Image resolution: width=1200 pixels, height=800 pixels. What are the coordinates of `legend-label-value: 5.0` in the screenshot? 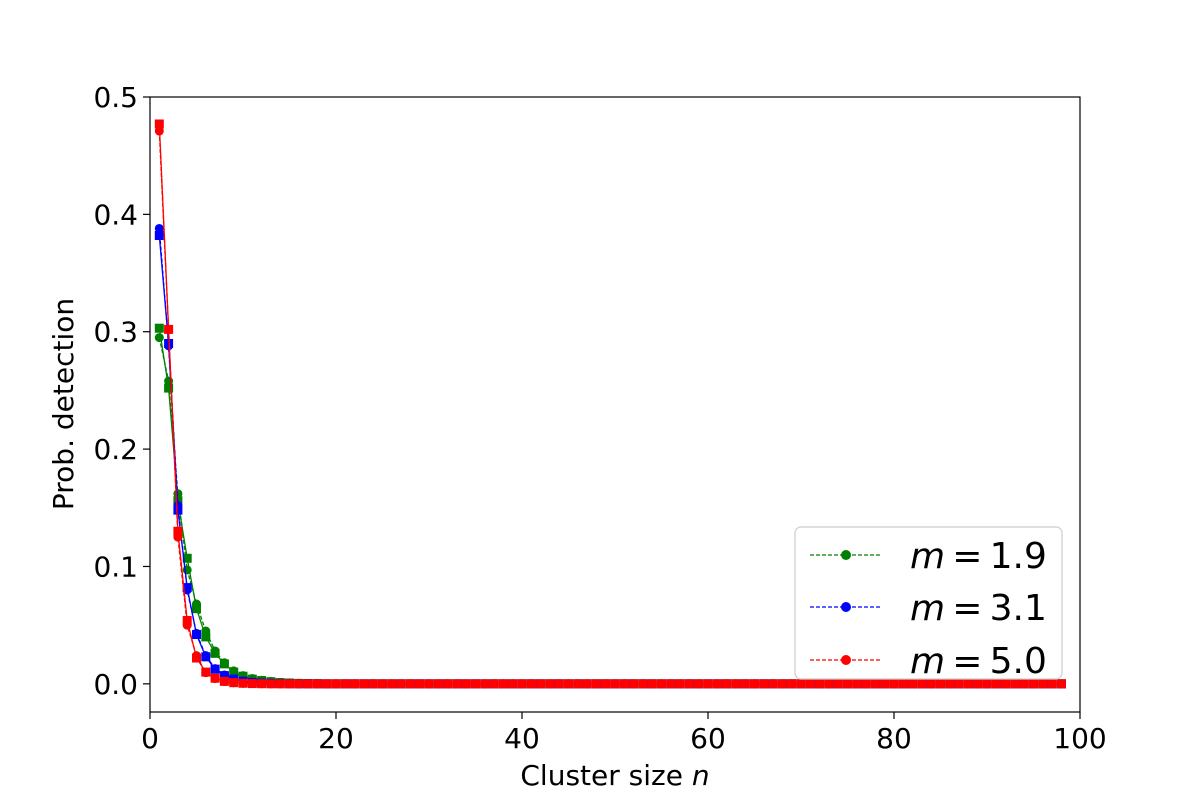 It's located at (1018, 661).